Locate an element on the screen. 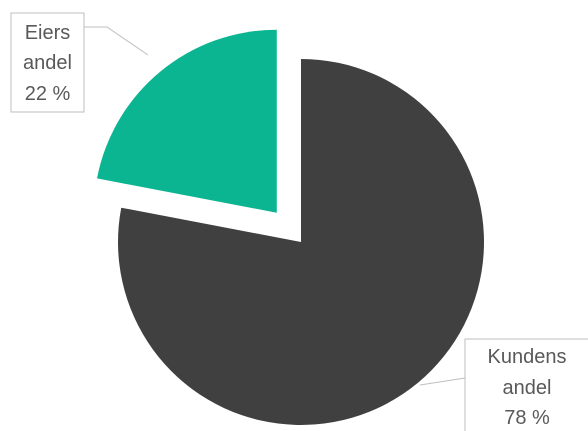 The width and height of the screenshot is (588, 431). data-label-kundens-line-3: 78 % is located at coordinates (527, 418).